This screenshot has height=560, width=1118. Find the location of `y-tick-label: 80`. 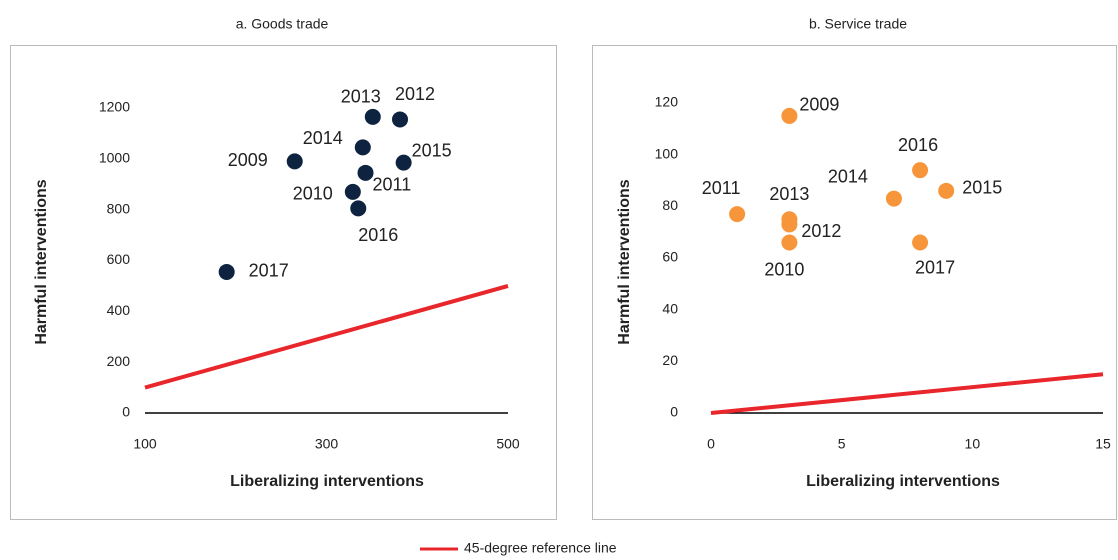

y-tick-label: 80 is located at coordinates (670, 205).